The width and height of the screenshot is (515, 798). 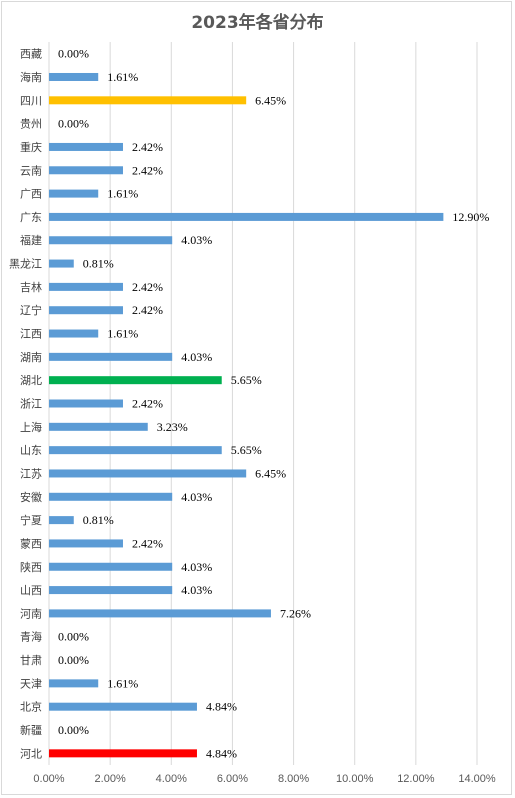 I want to click on category-label: 上海, so click(x=31, y=427).